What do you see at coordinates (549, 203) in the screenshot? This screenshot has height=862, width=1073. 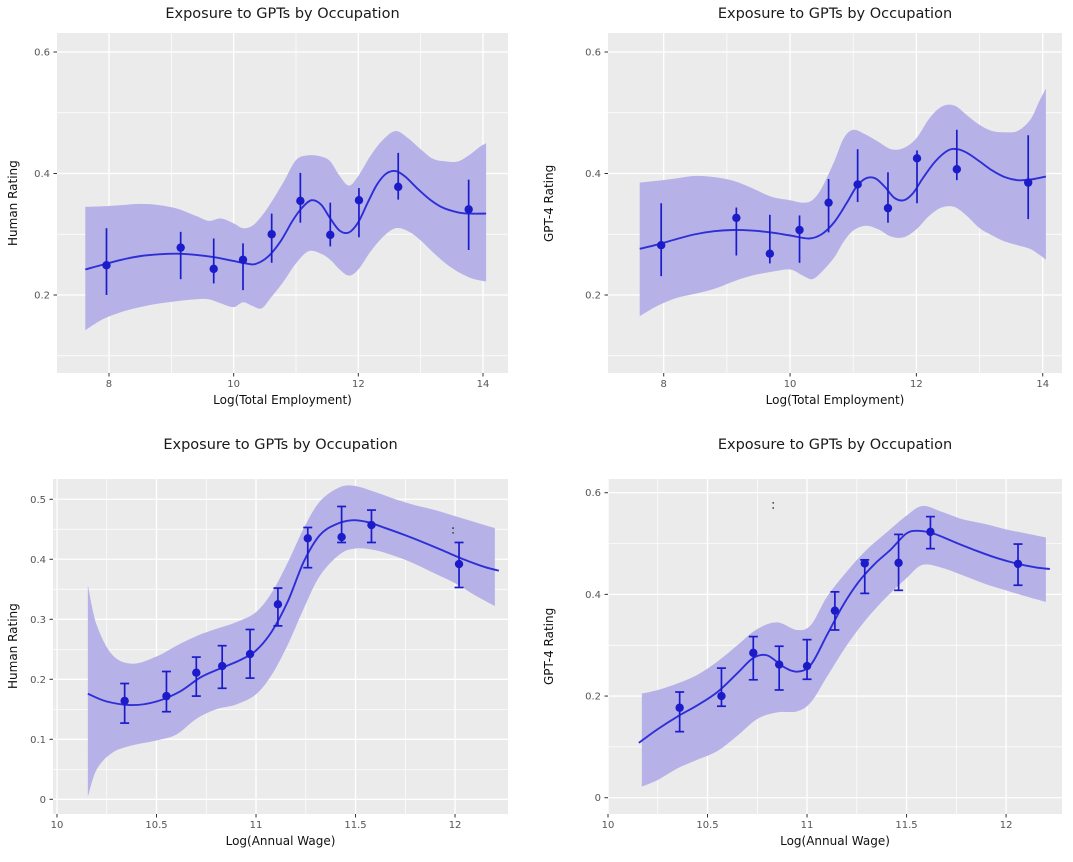 I see `y-axis-label: GPT-4 Rating` at bounding box center [549, 203].